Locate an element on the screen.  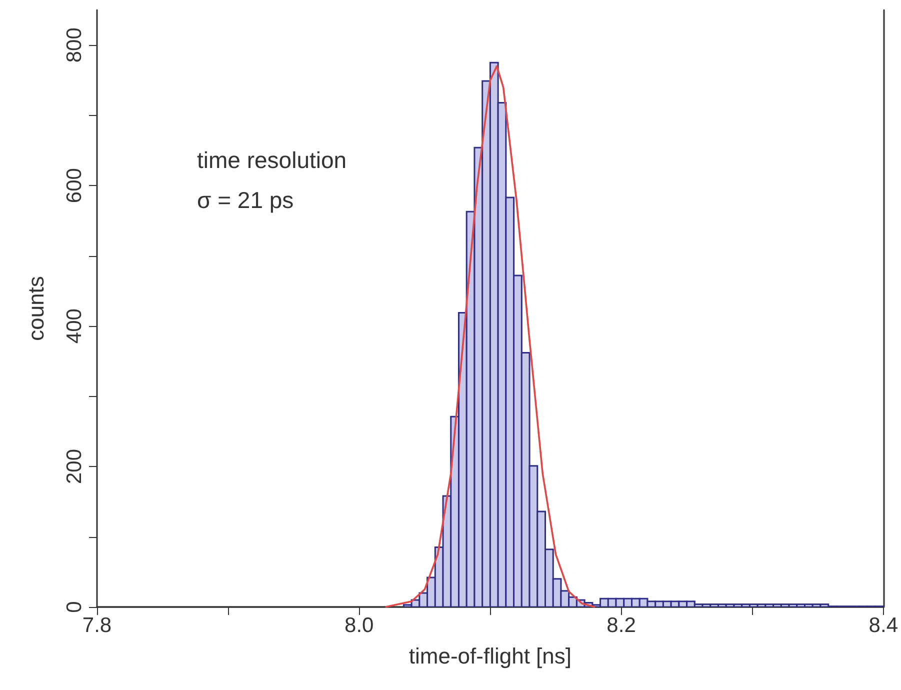
y-tick-label: 0 is located at coordinates (74, 607).